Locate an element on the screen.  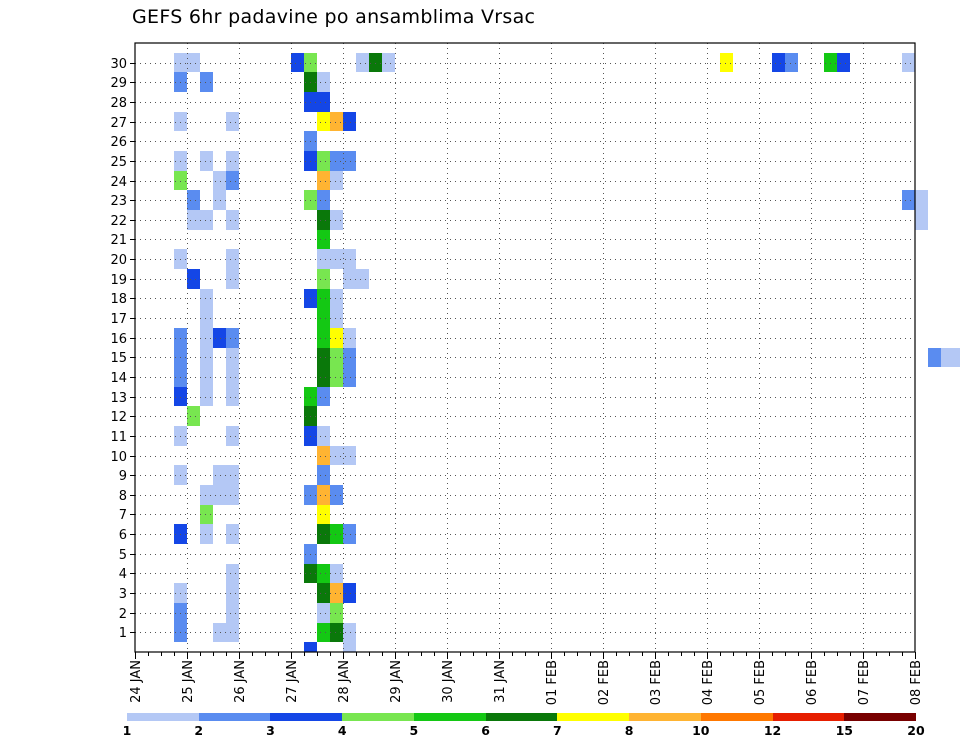
y-tick-label: 6 is located at coordinates (123, 535).